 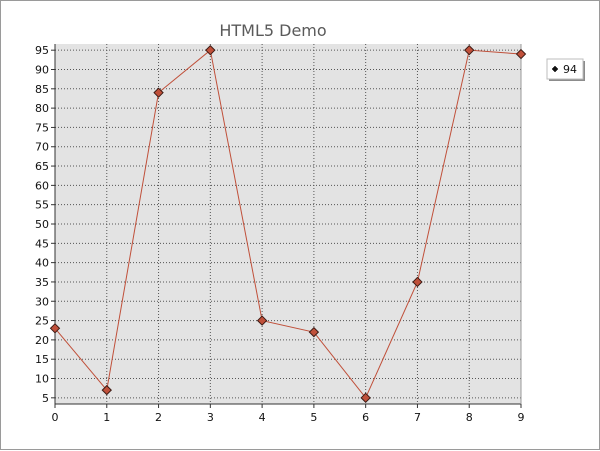 What do you see at coordinates (570, 69) in the screenshot?
I see `legend-label: 94` at bounding box center [570, 69].